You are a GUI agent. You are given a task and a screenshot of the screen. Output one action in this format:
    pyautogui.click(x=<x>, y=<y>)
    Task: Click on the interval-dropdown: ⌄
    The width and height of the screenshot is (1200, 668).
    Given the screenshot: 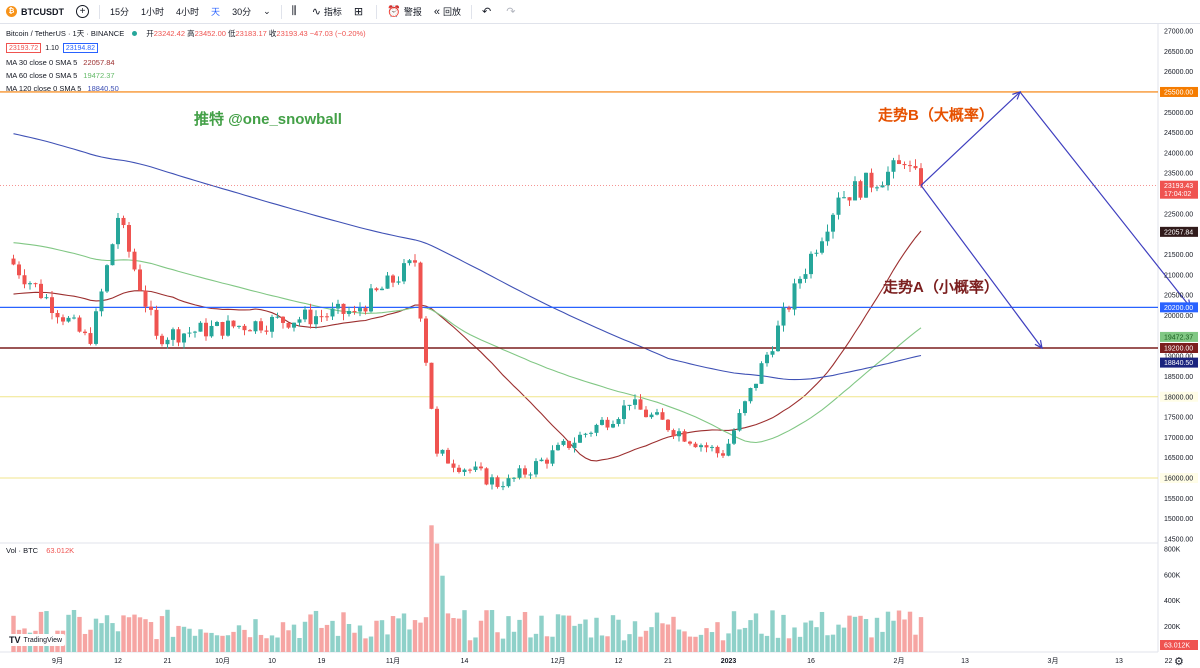 What is the action you would take?
    pyautogui.click(x=267, y=12)
    